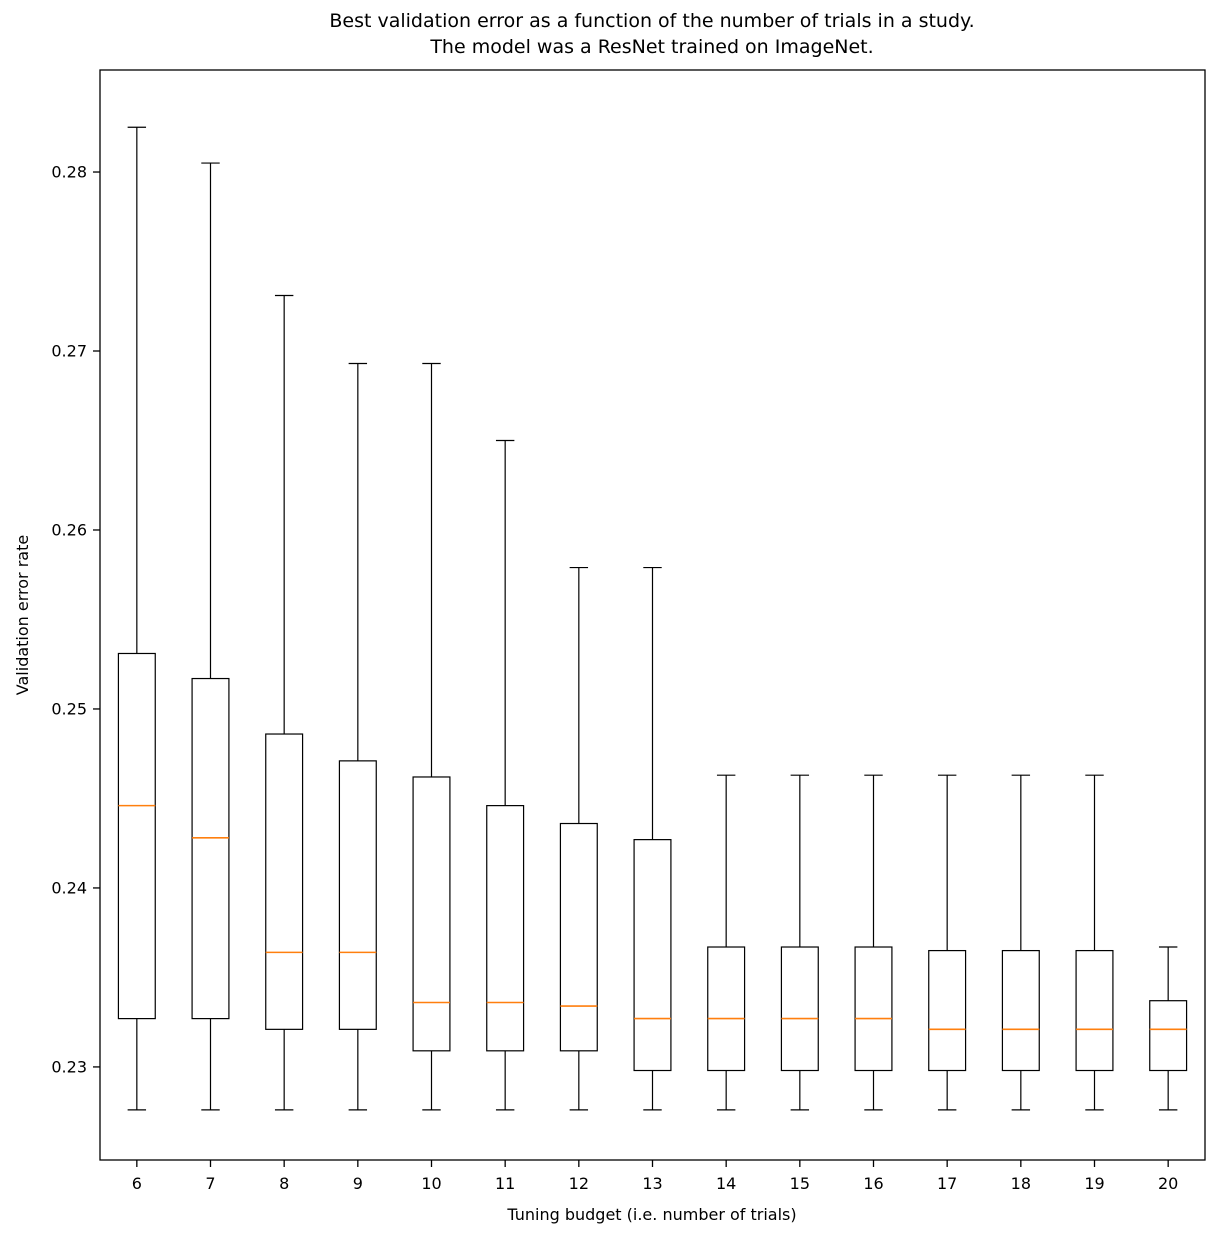 The height and width of the screenshot is (1234, 1230). I want to click on x-tick-label: 19, so click(1094, 1183).